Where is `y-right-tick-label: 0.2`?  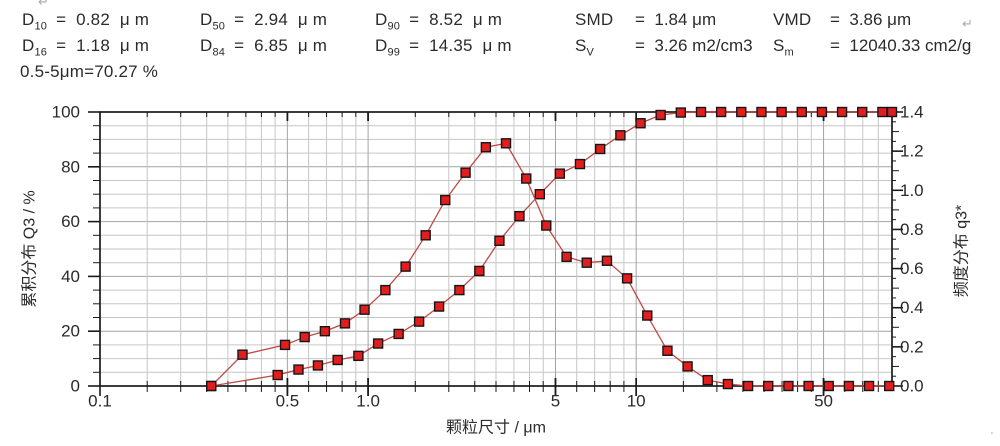
y-right-tick-label: 0.2 is located at coordinates (912, 346).